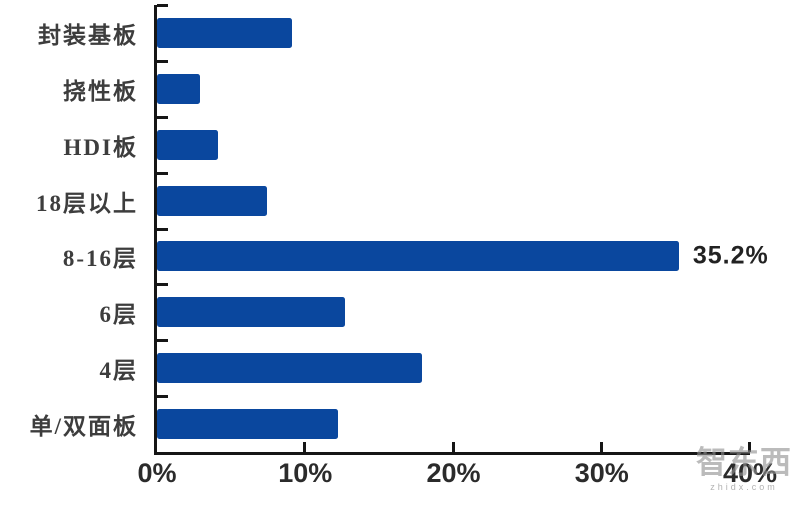 This screenshot has height=522, width=800. What do you see at coordinates (453, 473) in the screenshot?
I see `x-tick-label: 20%` at bounding box center [453, 473].